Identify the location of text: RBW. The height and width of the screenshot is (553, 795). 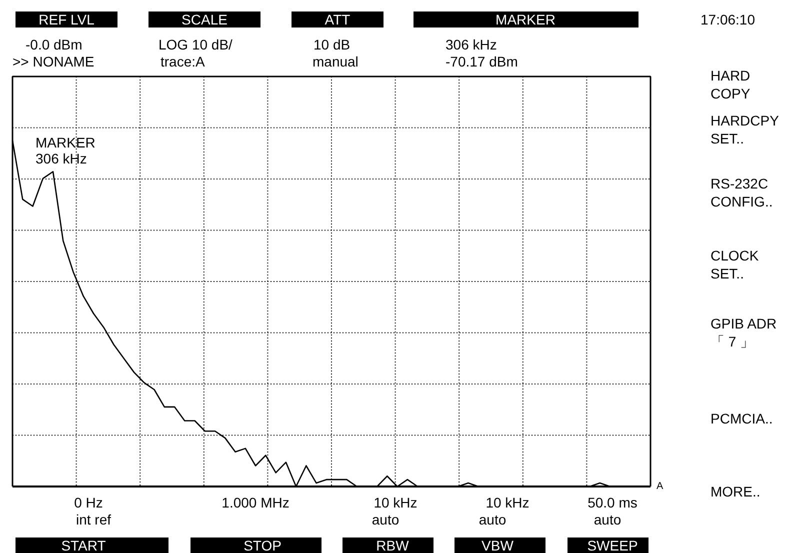
(393, 545).